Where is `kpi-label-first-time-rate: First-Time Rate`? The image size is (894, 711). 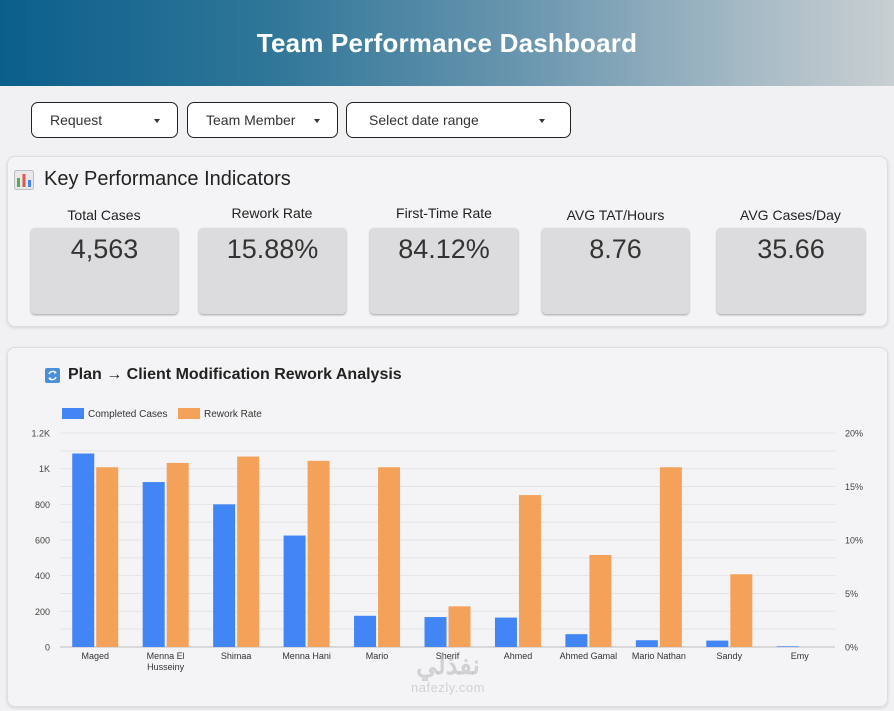
kpi-label-first-time-rate: First-Time Rate is located at coordinates (444, 213).